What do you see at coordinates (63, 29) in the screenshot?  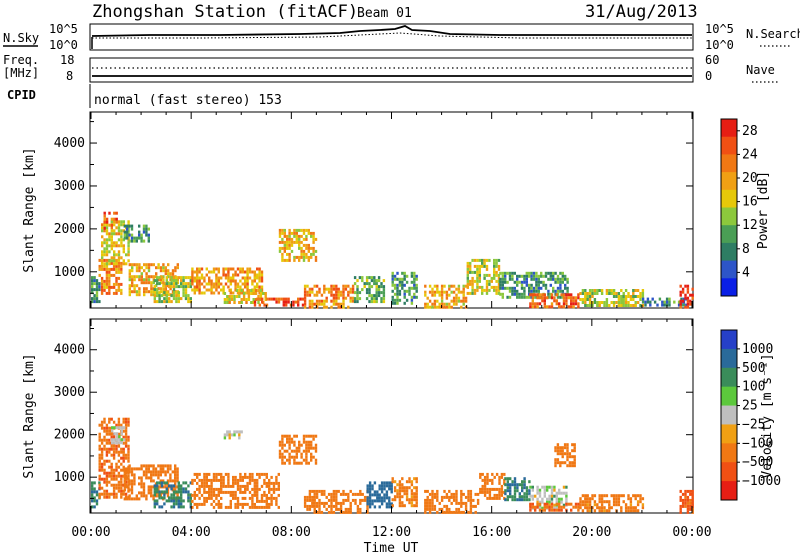 I see `noise-tick-top-left: 10^5` at bounding box center [63, 29].